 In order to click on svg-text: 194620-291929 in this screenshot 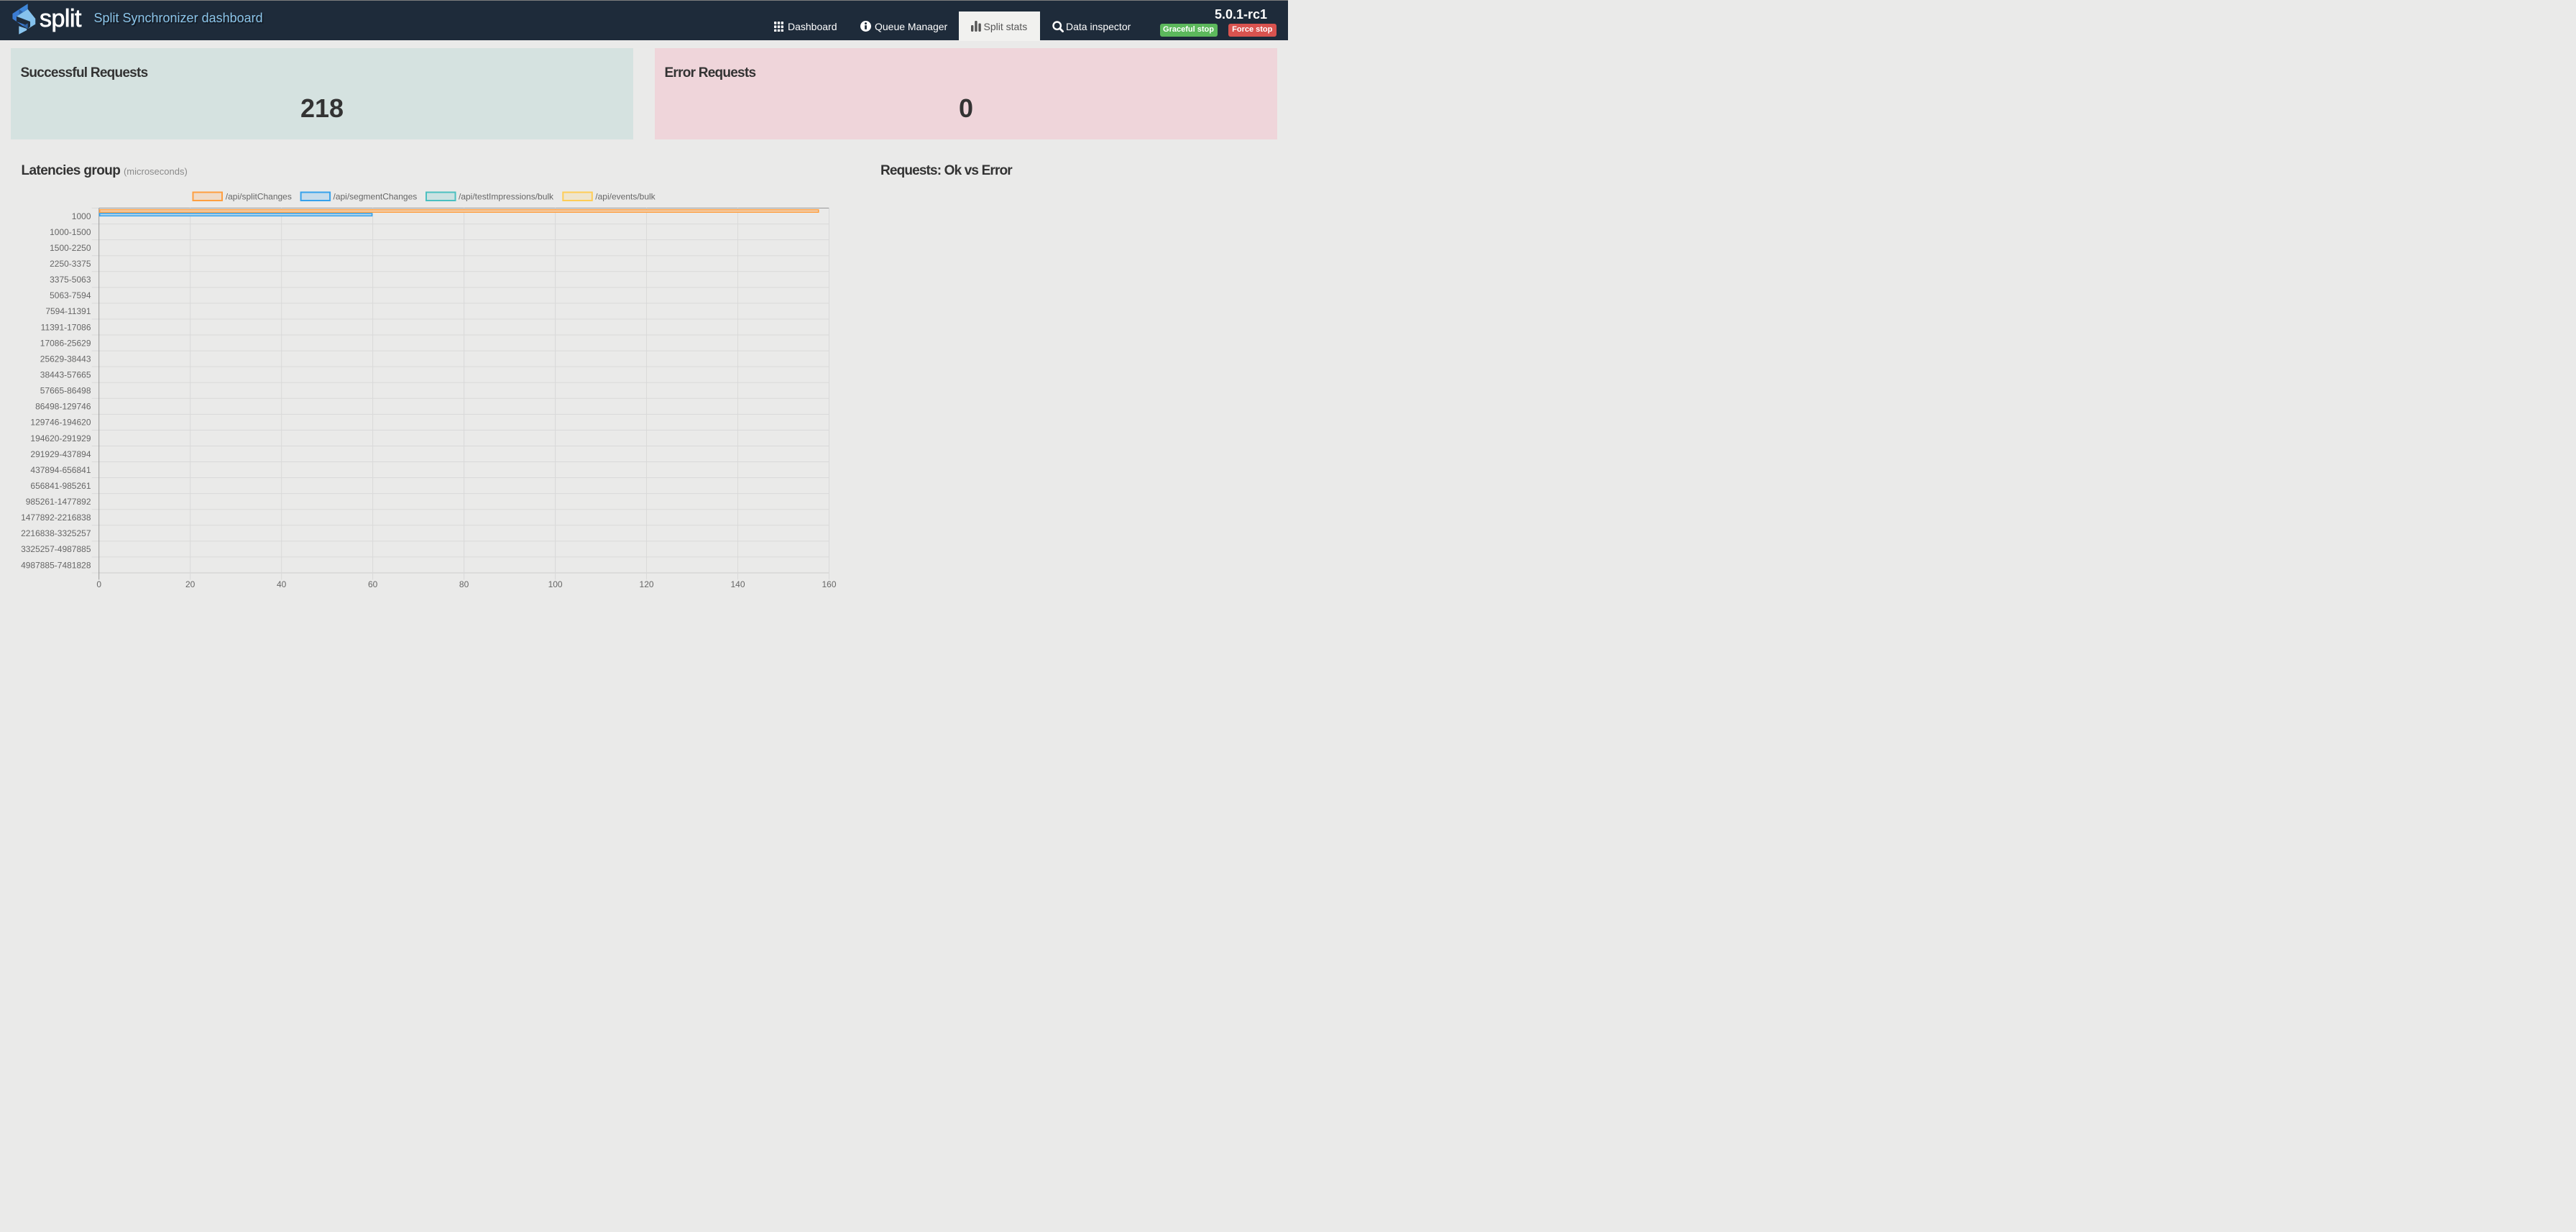, I will do `click(60, 438)`.